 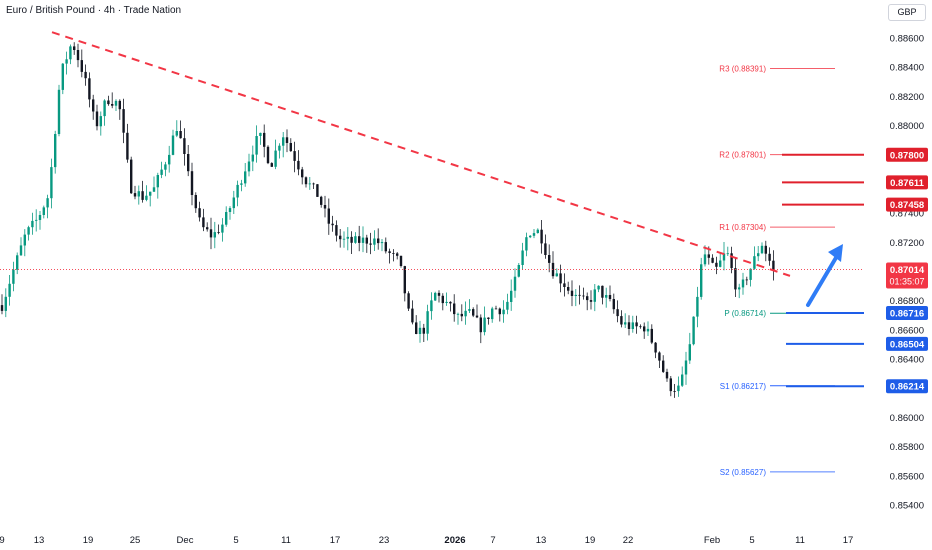 What do you see at coordinates (907, 360) in the screenshot?
I see `price-tick-label: 0.86400` at bounding box center [907, 360].